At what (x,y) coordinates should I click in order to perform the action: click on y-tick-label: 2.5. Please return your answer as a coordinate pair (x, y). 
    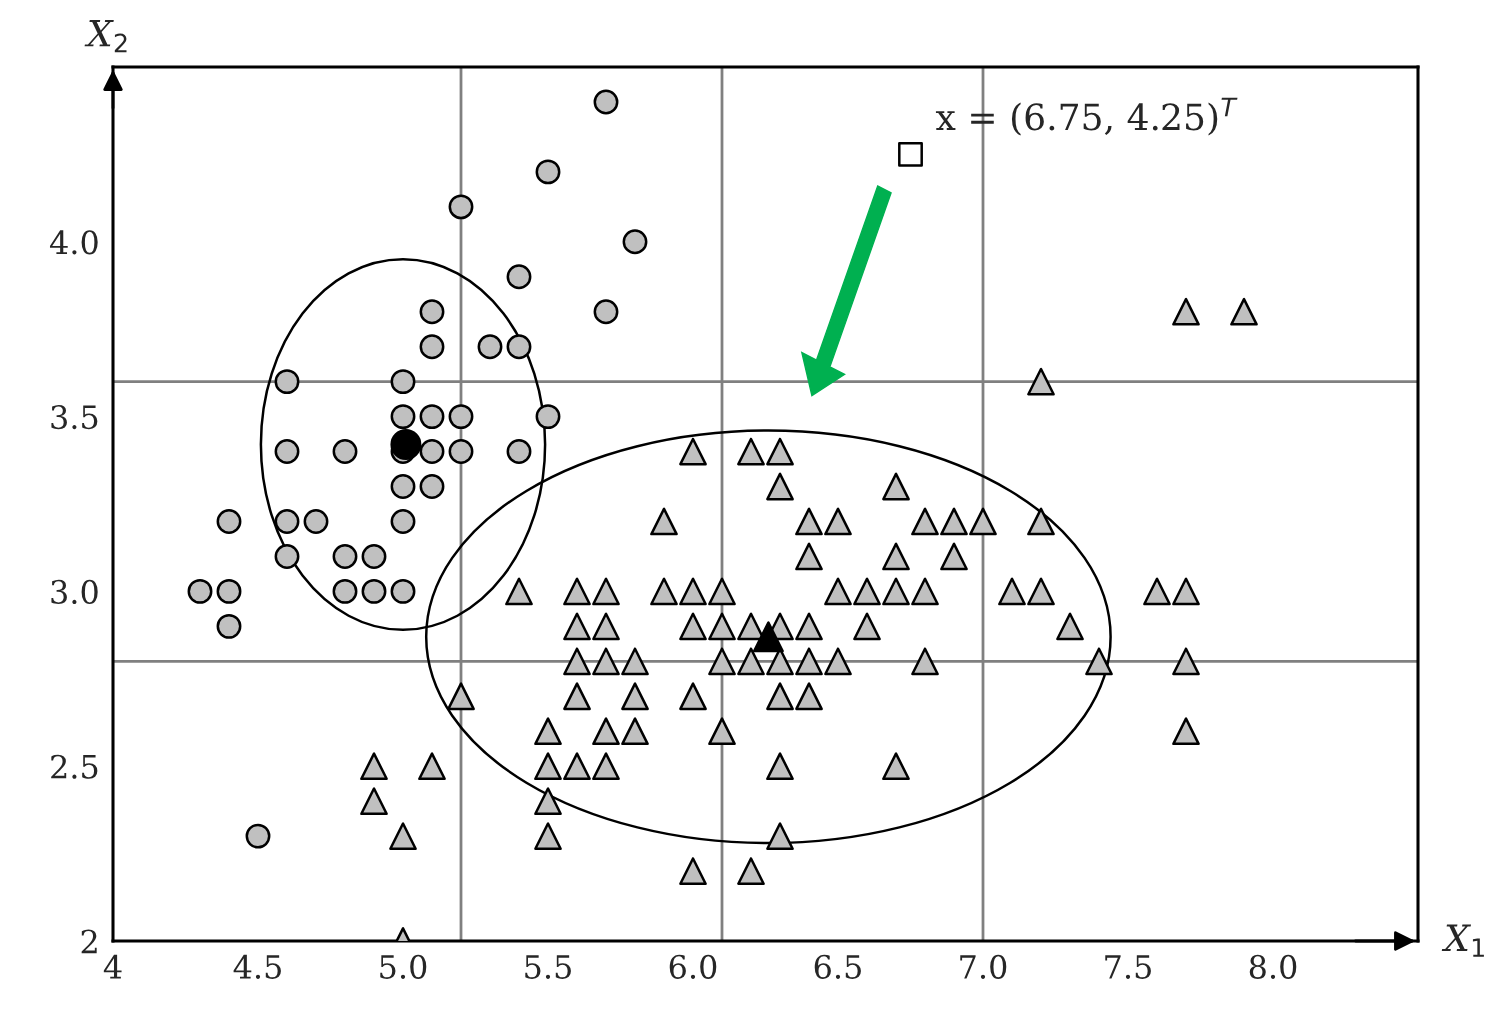
    Looking at the image, I should click on (74, 766).